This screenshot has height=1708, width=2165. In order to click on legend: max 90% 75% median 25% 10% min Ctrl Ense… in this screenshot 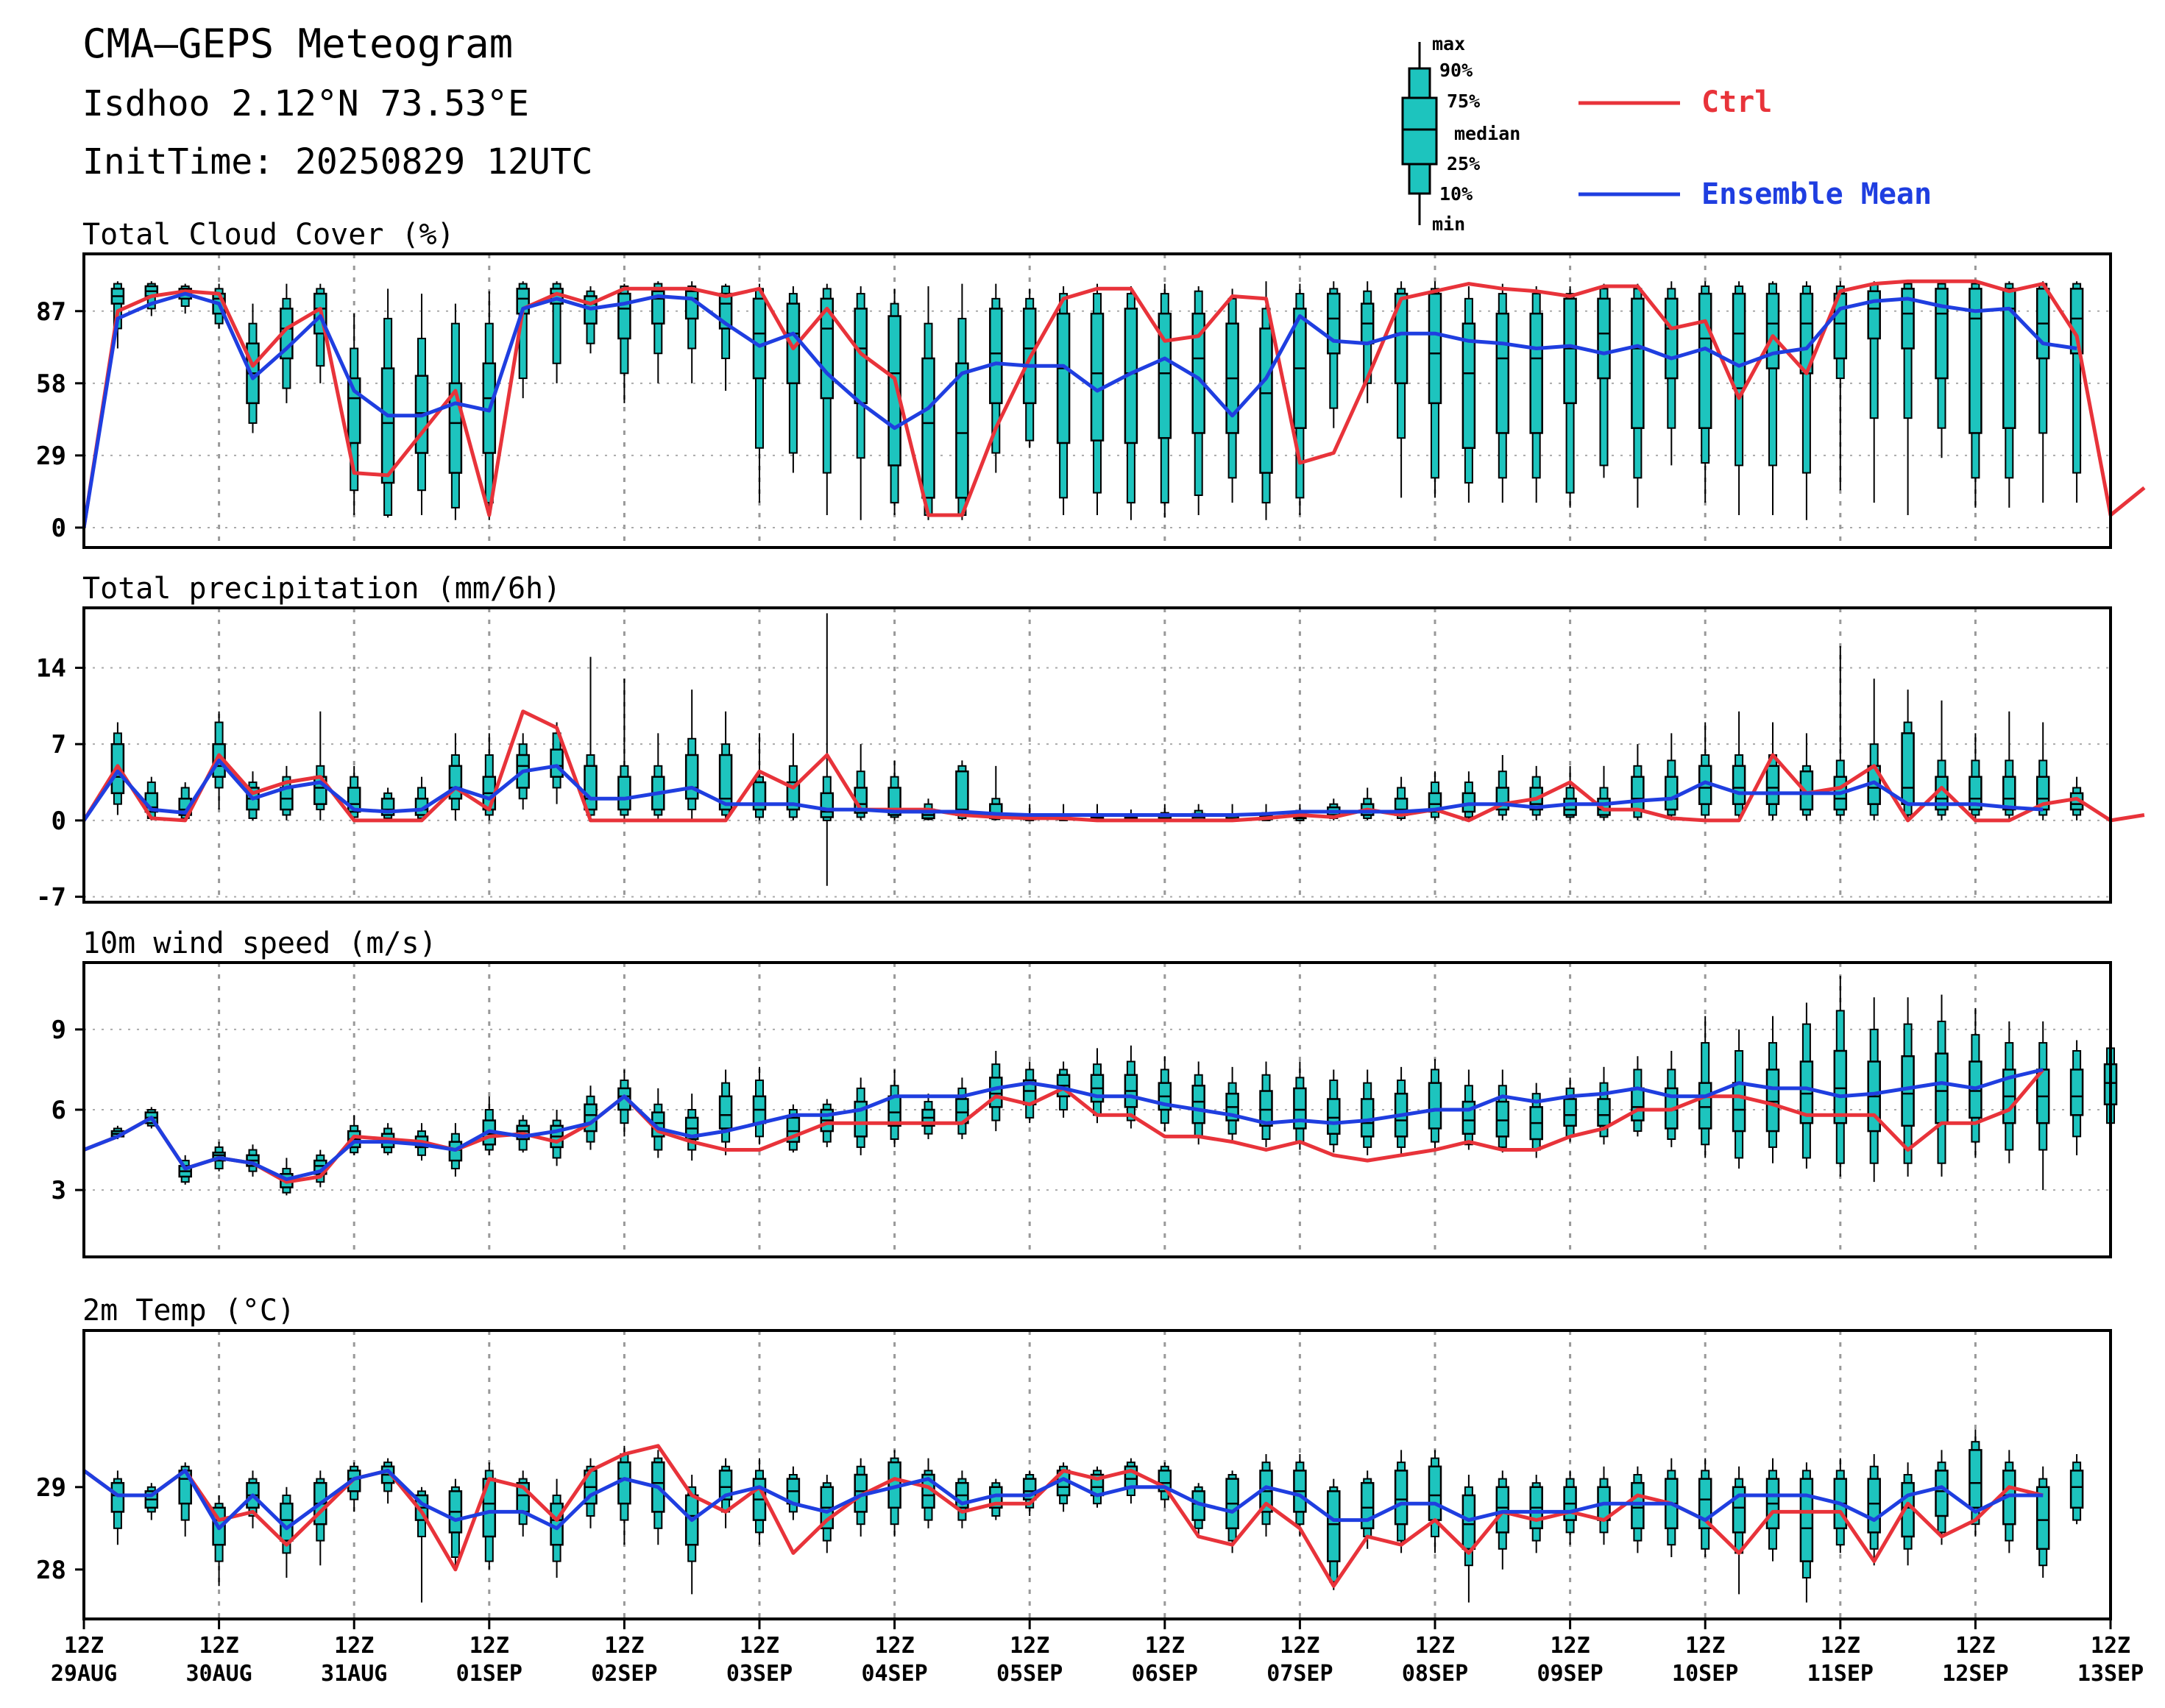, I will do `click(1666, 134)`.